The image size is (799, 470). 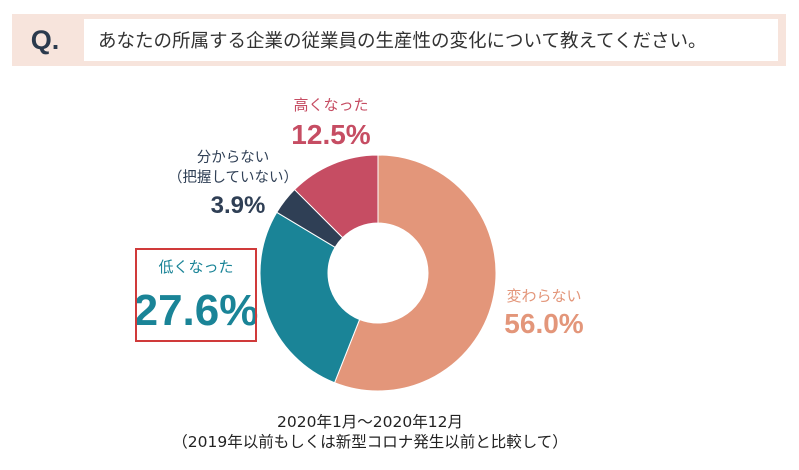 I want to click on label-high-name: 高くなった, so click(x=330, y=105).